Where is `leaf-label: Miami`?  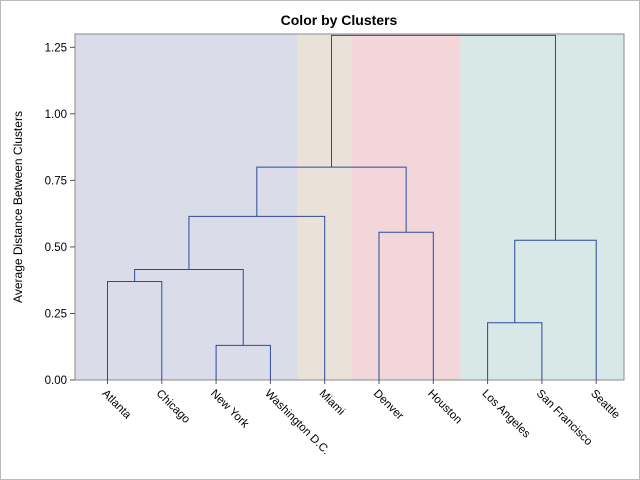 leaf-label: Miami is located at coordinates (332, 403).